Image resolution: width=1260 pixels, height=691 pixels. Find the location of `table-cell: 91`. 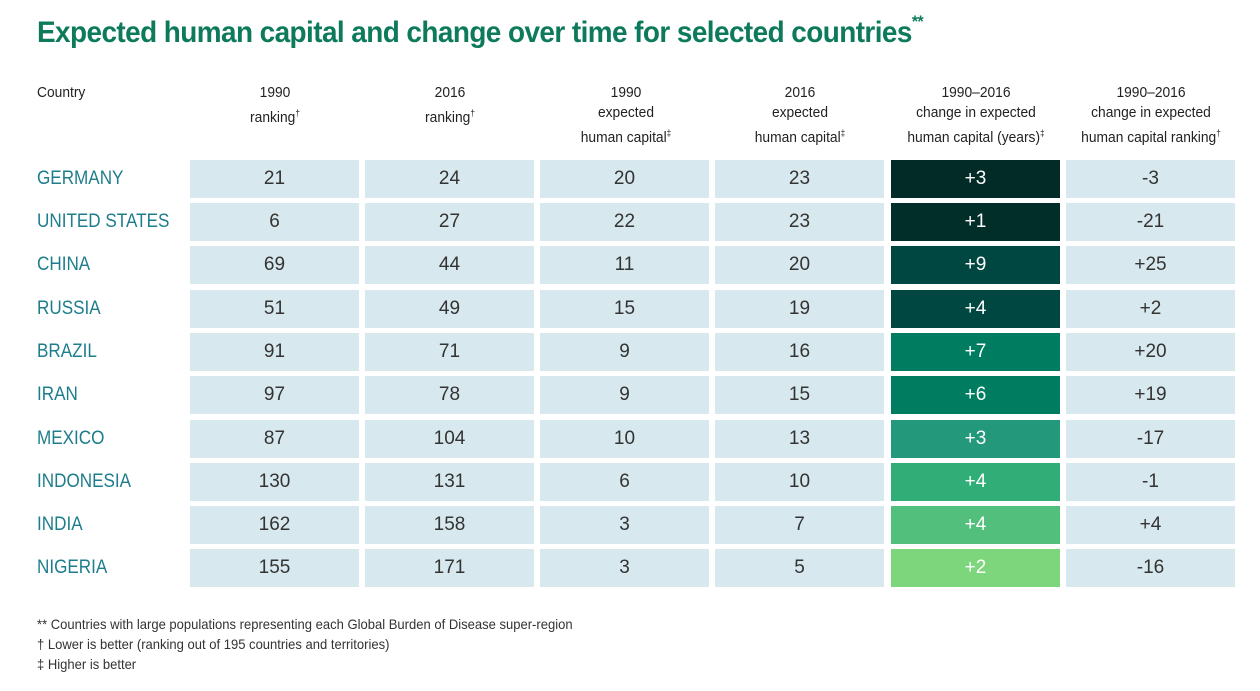

table-cell: 91 is located at coordinates (274, 352).